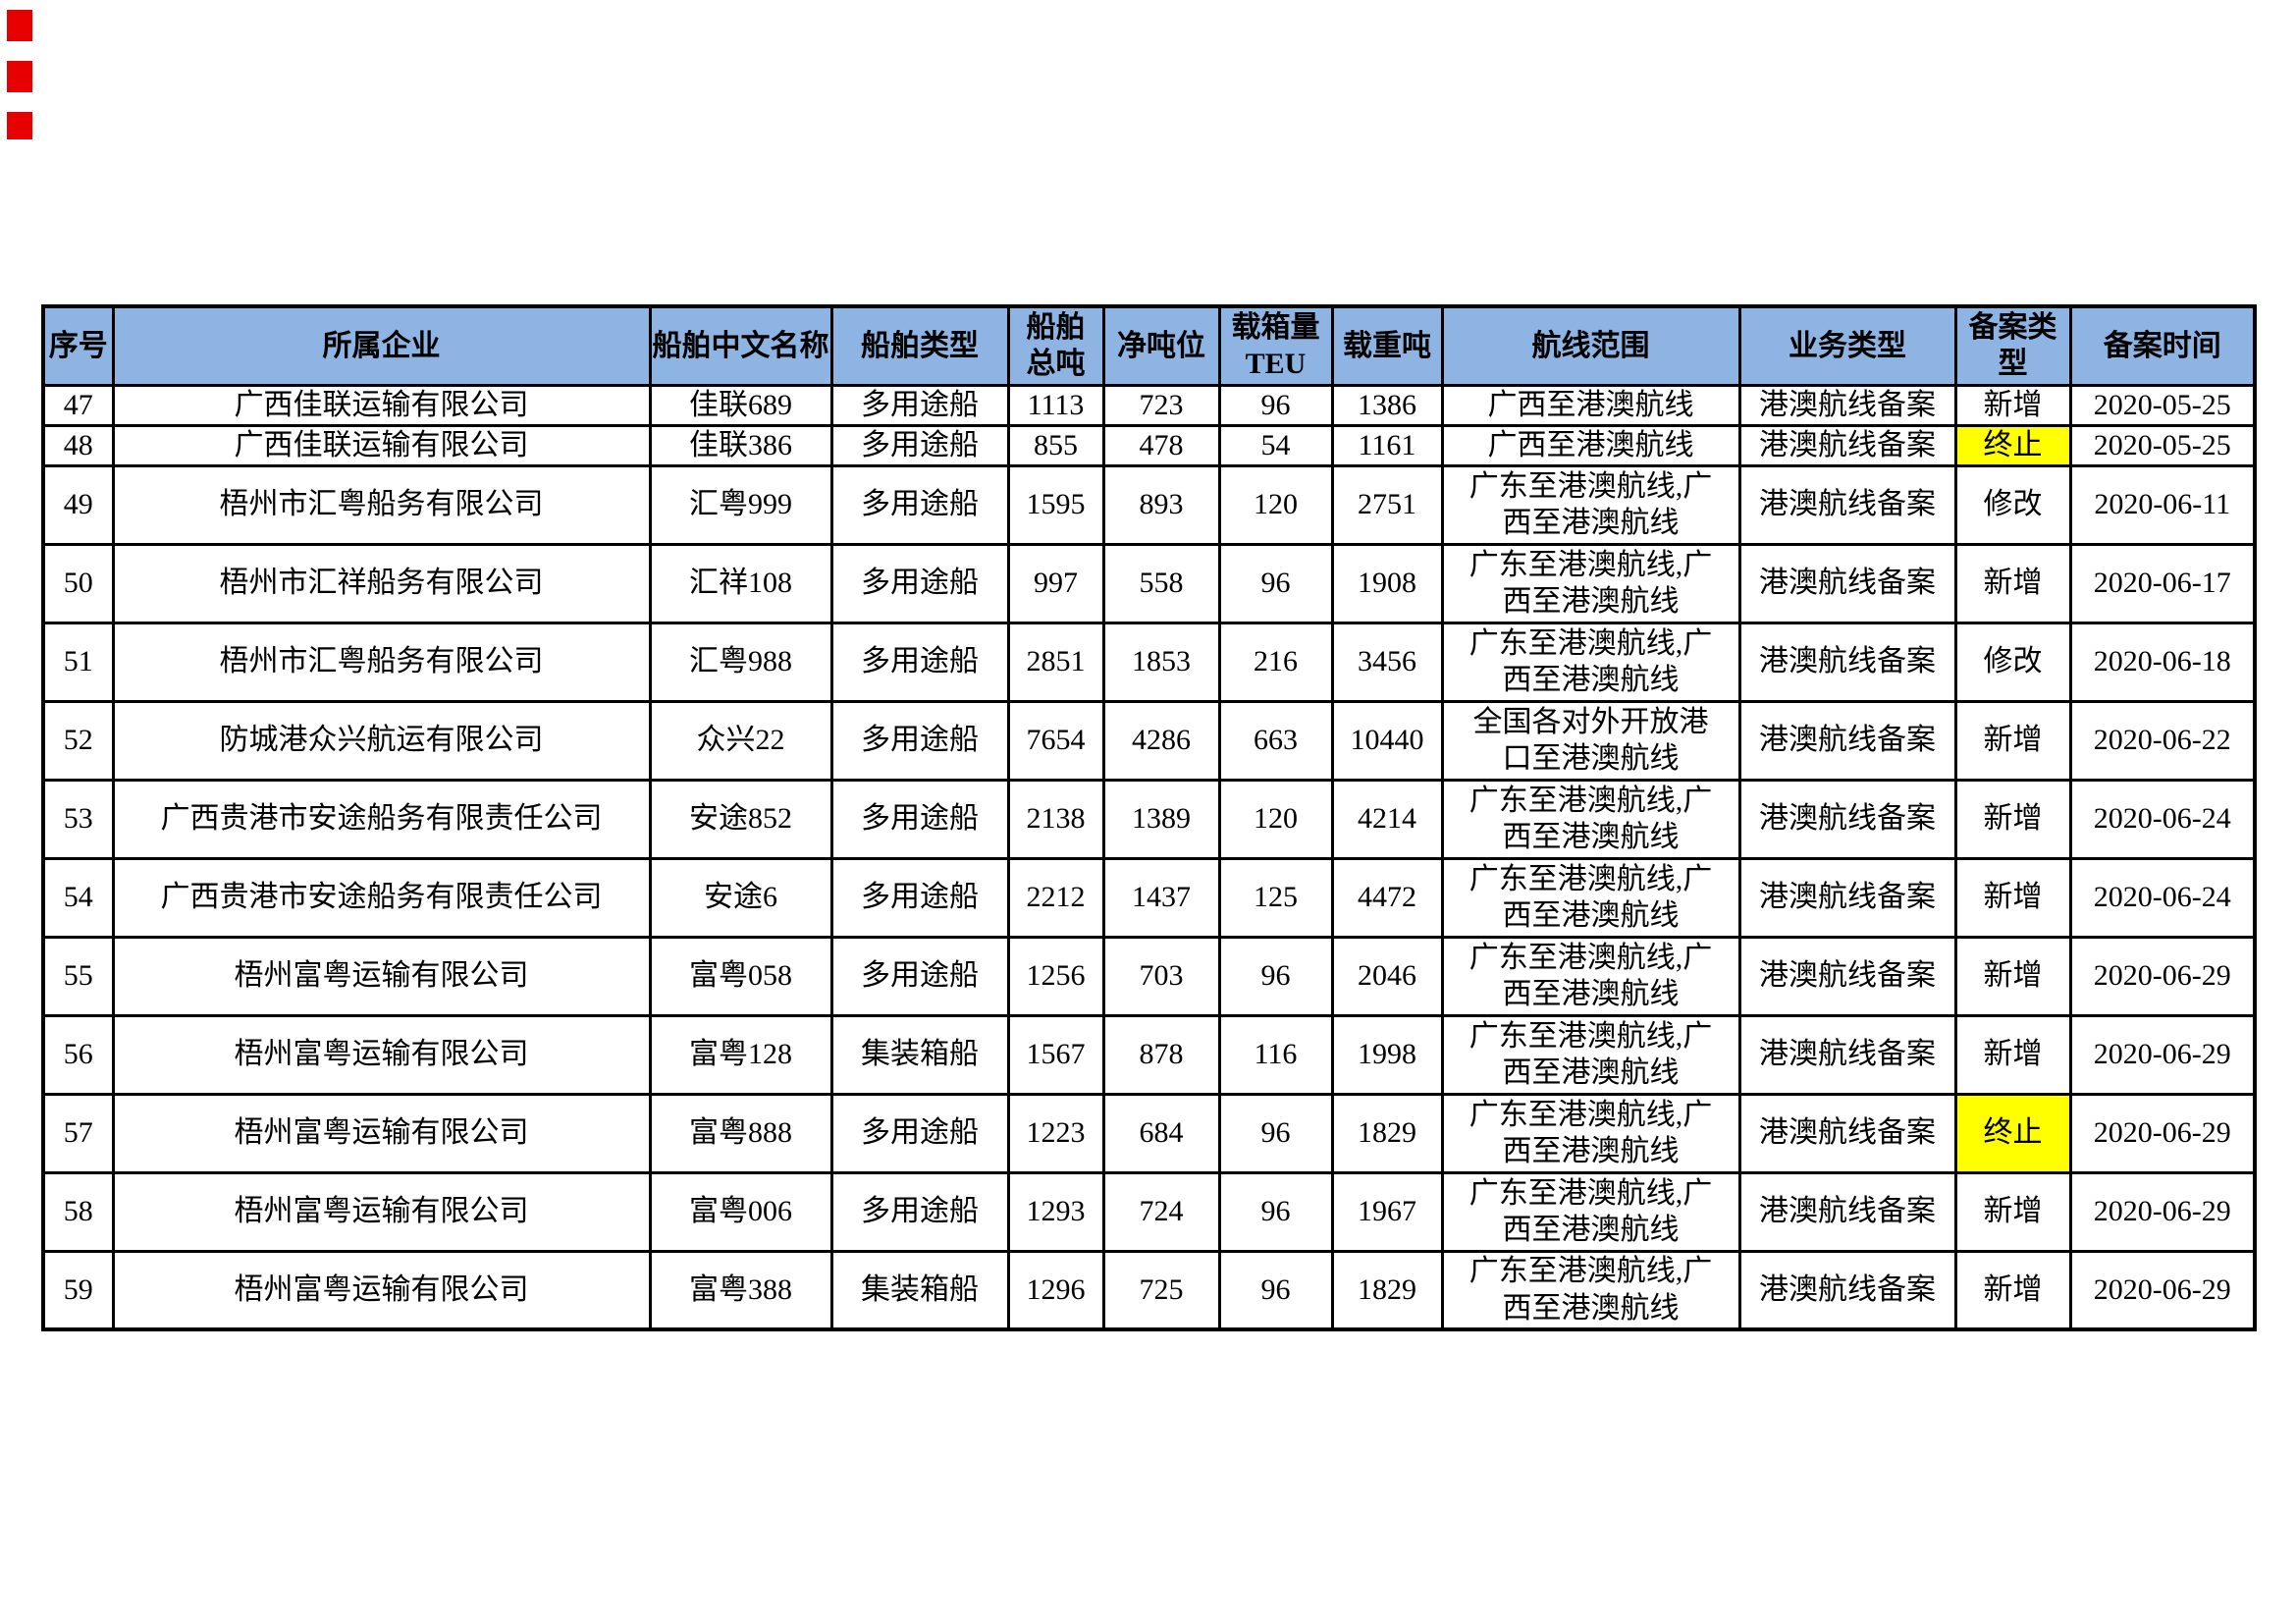 The image size is (2296, 1624). What do you see at coordinates (1275, 445) in the screenshot?
I see `cell-teu: 54` at bounding box center [1275, 445].